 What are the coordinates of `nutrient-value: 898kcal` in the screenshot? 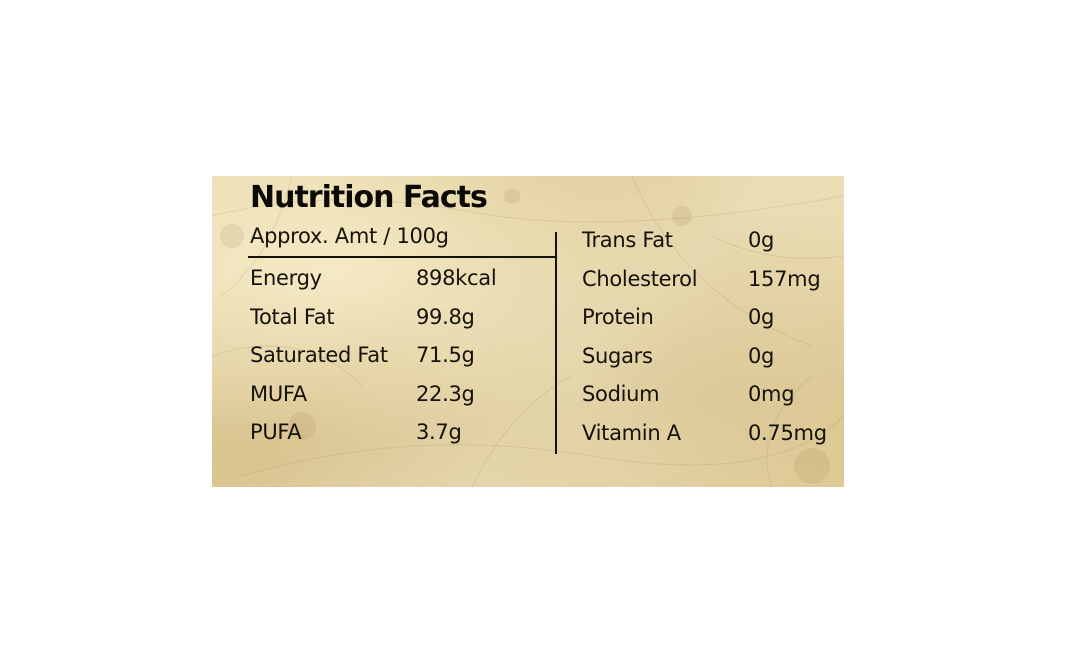 It's located at (456, 278).